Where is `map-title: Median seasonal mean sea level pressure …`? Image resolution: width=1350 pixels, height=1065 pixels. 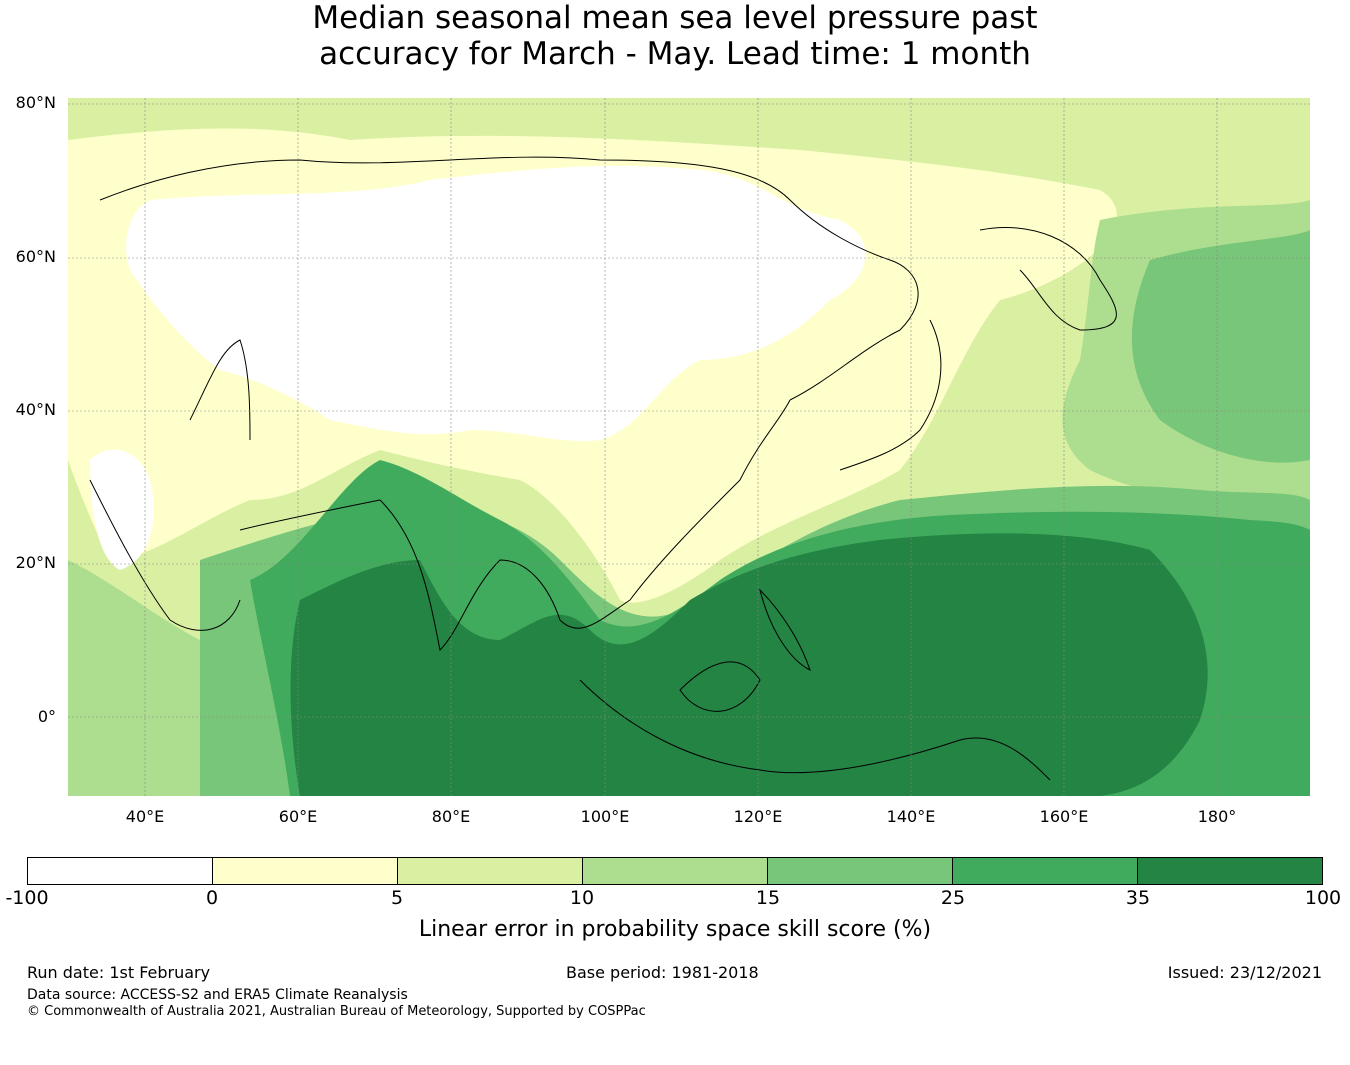
map-title: Median seasonal mean sea level pressure … is located at coordinates (675, 36).